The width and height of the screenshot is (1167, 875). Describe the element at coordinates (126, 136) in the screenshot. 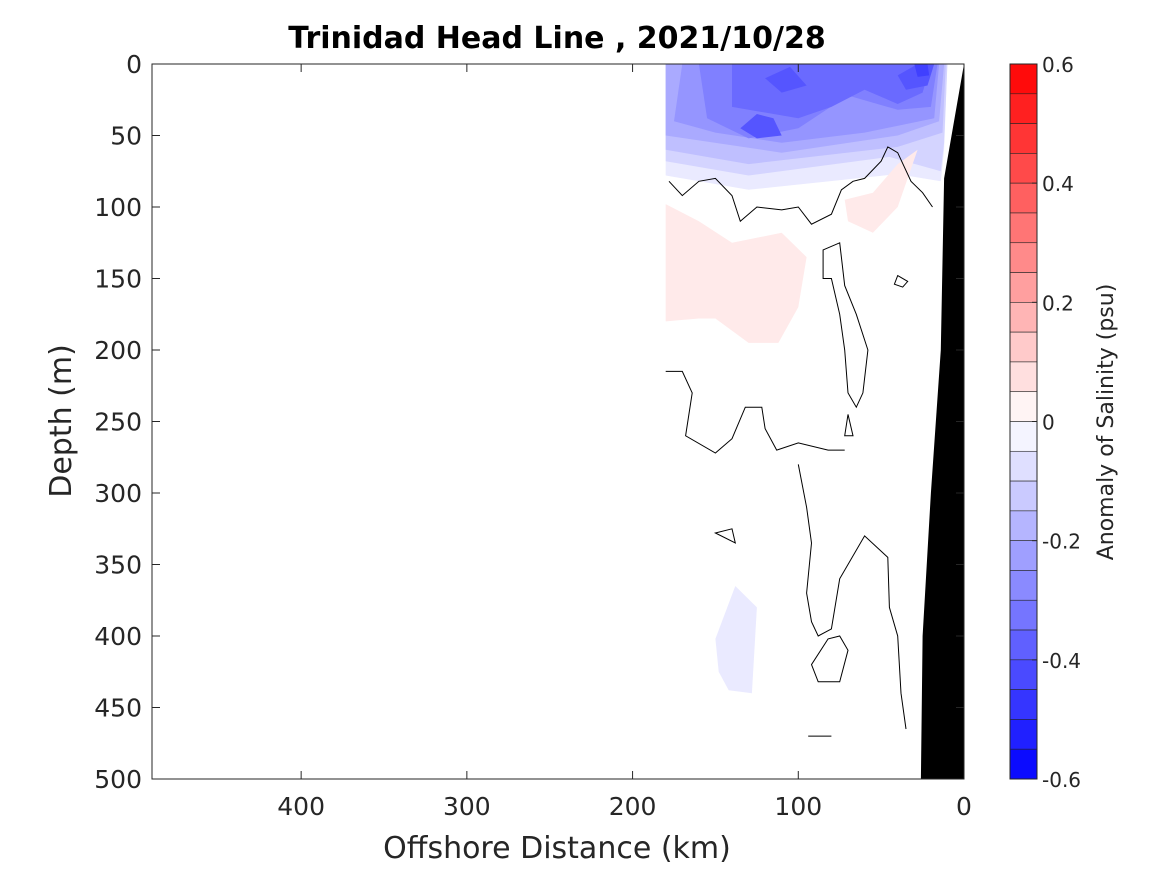

I see `y-tick-label: 50` at that location.